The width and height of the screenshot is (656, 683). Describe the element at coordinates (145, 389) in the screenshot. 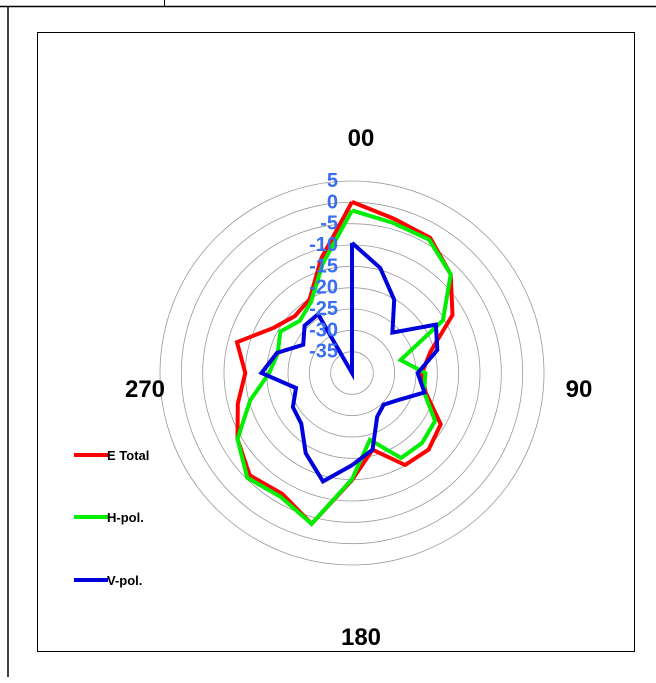

I see `angle-label-270: 270` at that location.